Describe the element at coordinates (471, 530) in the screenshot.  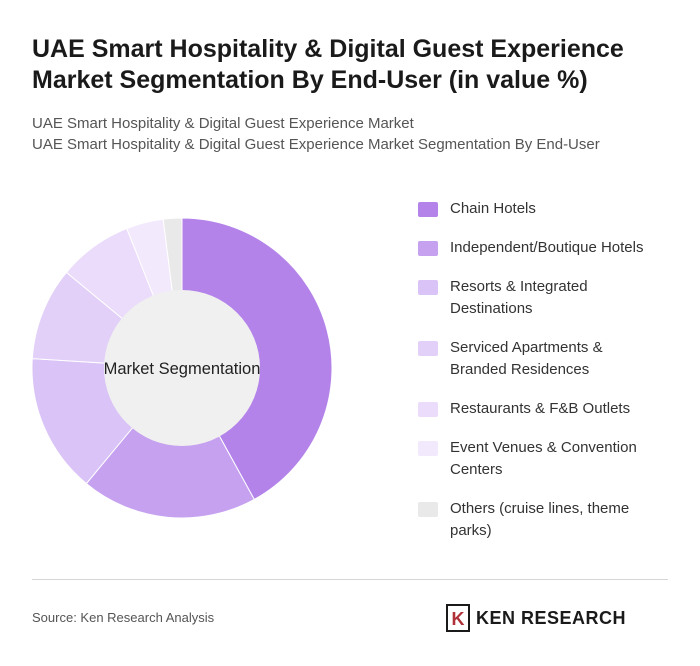
I see `legend-label: parks)` at that location.